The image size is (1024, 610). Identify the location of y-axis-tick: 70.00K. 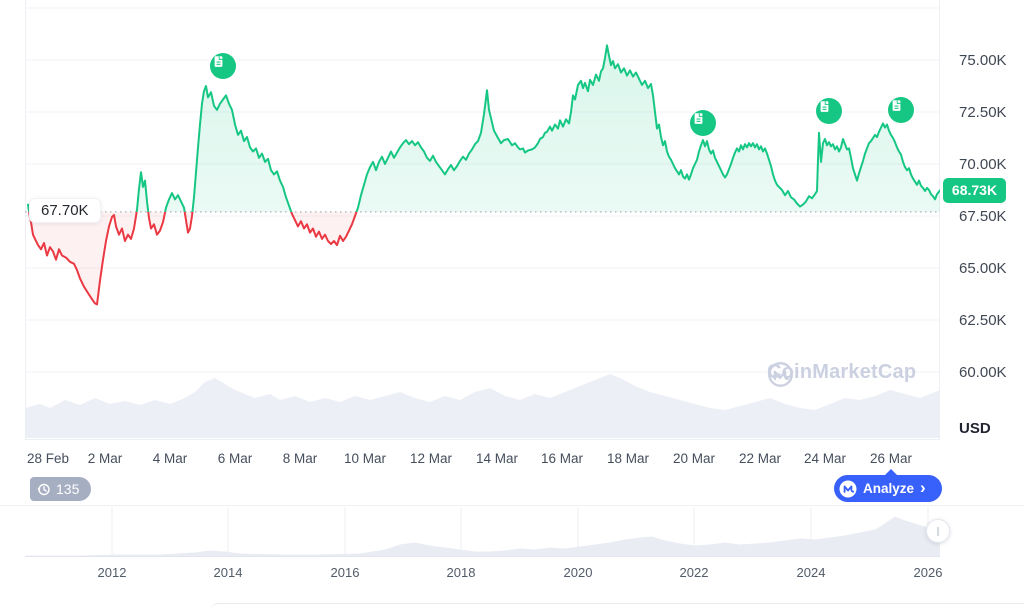
(983, 164).